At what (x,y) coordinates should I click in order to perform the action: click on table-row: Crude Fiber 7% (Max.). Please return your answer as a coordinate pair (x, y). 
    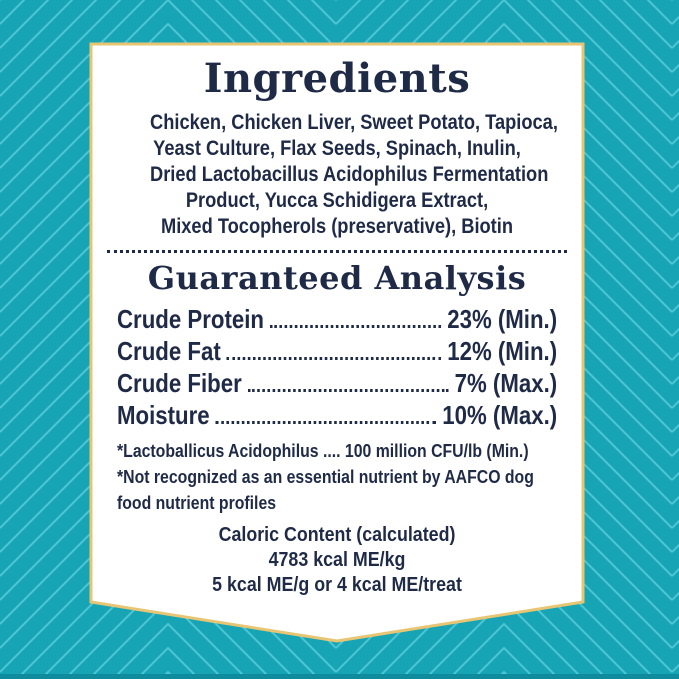
    Looking at the image, I should click on (337, 383).